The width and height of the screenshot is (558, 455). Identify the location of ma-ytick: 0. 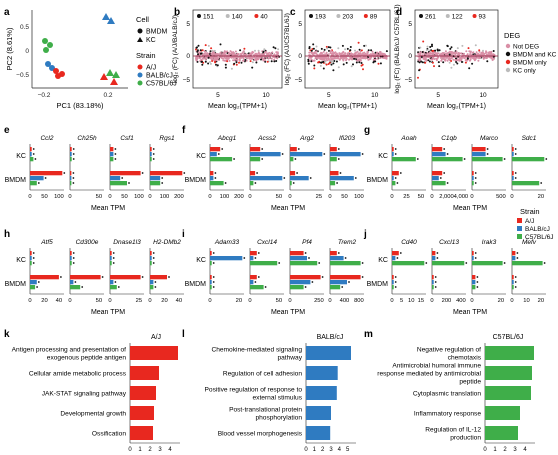
(188, 56).